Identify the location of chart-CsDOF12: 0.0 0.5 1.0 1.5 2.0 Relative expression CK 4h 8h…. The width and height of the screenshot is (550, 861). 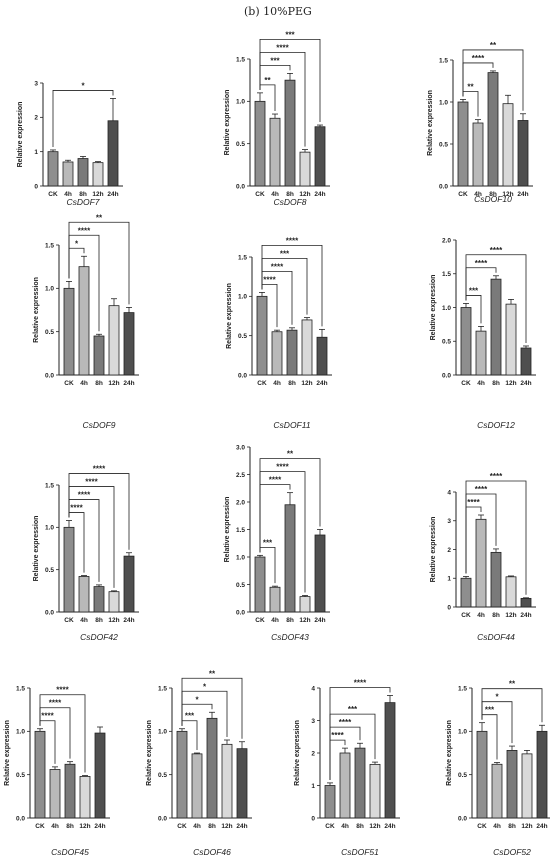
(483, 333).